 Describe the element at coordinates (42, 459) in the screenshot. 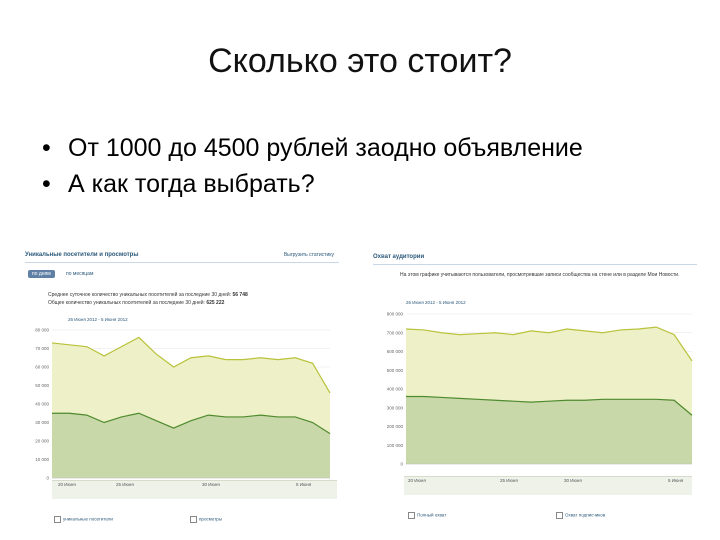

I see `y-tick-label: 10 000` at that location.